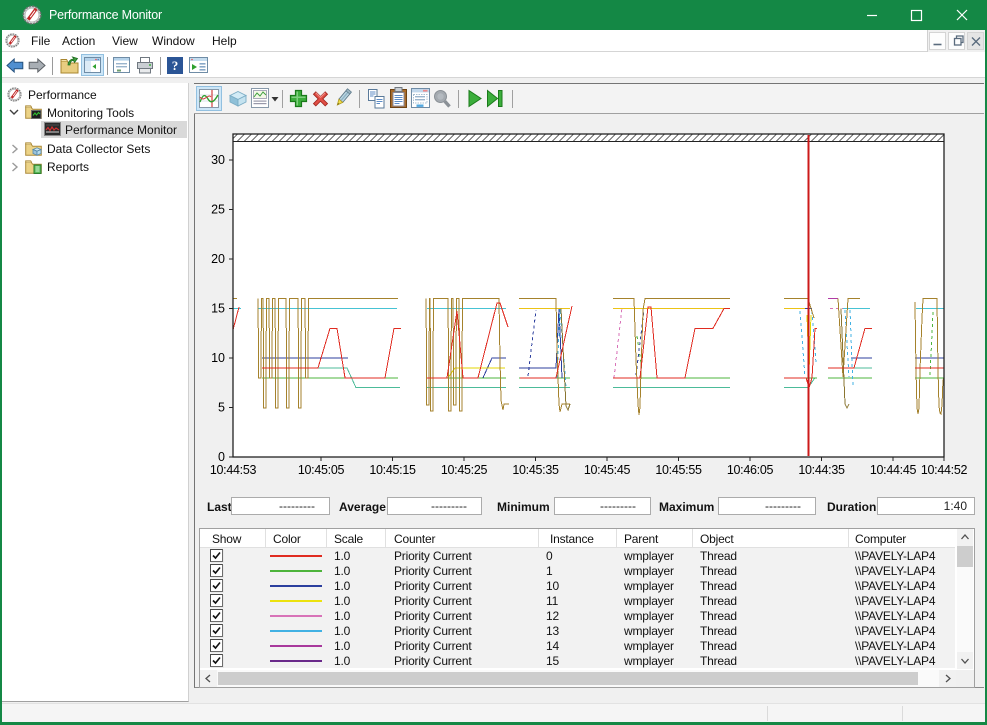  What do you see at coordinates (535, 470) in the screenshot?
I see `svg-text: 10:45:35` at bounding box center [535, 470].